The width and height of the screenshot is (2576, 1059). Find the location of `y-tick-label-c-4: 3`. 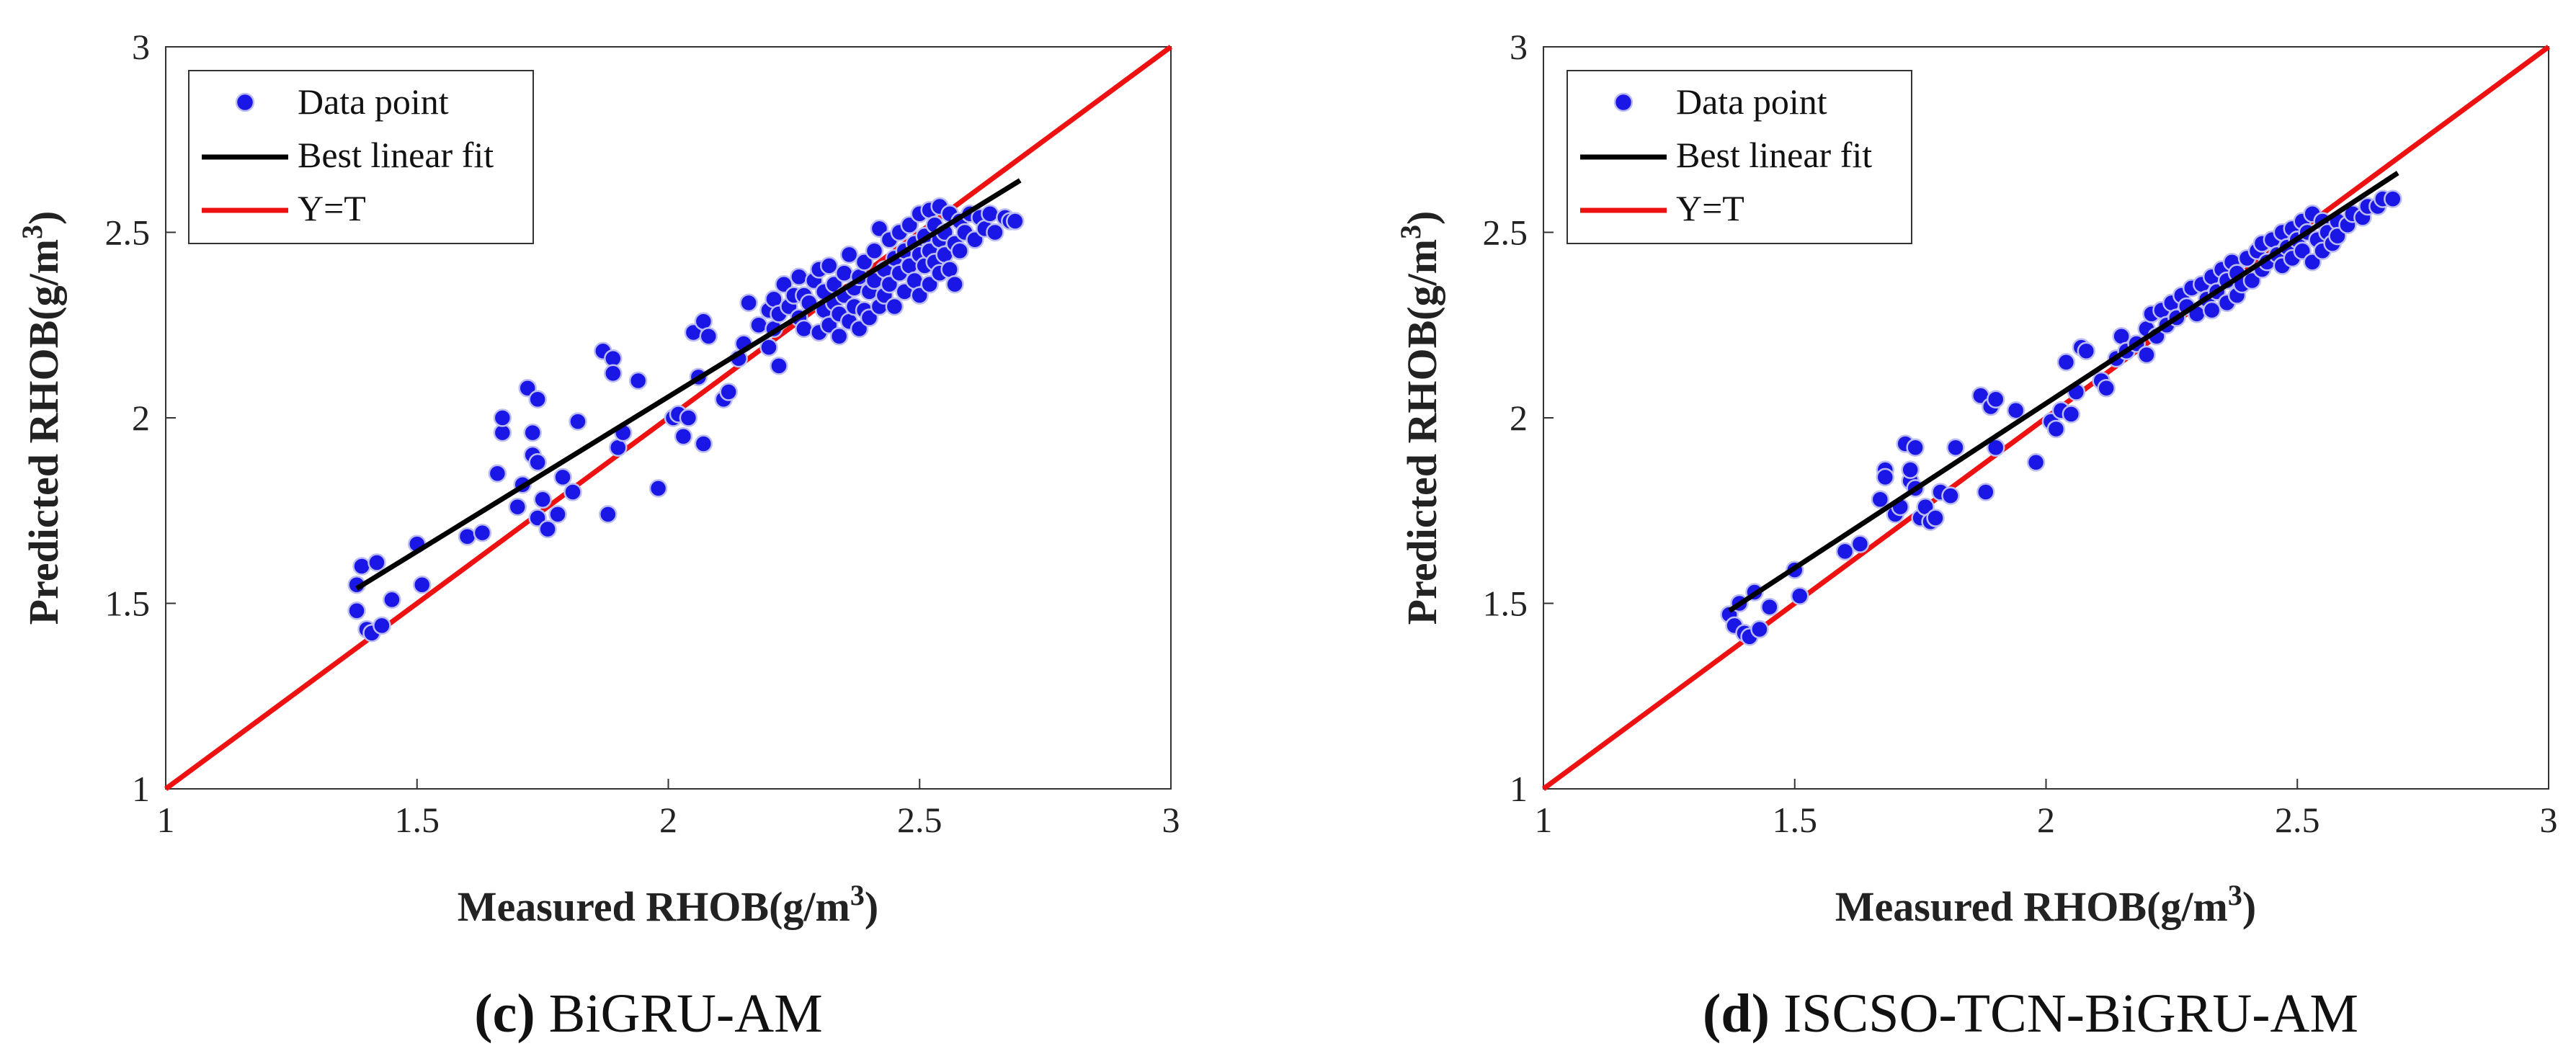

y-tick-label-c-4: 3 is located at coordinates (141, 47).